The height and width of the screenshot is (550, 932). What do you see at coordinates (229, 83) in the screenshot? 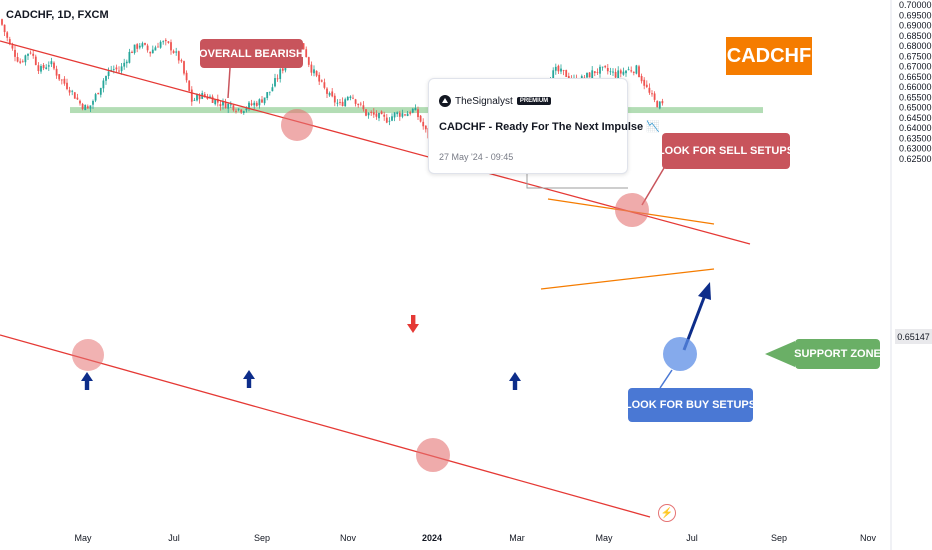
I see `bearish-pointer` at bounding box center [229, 83].